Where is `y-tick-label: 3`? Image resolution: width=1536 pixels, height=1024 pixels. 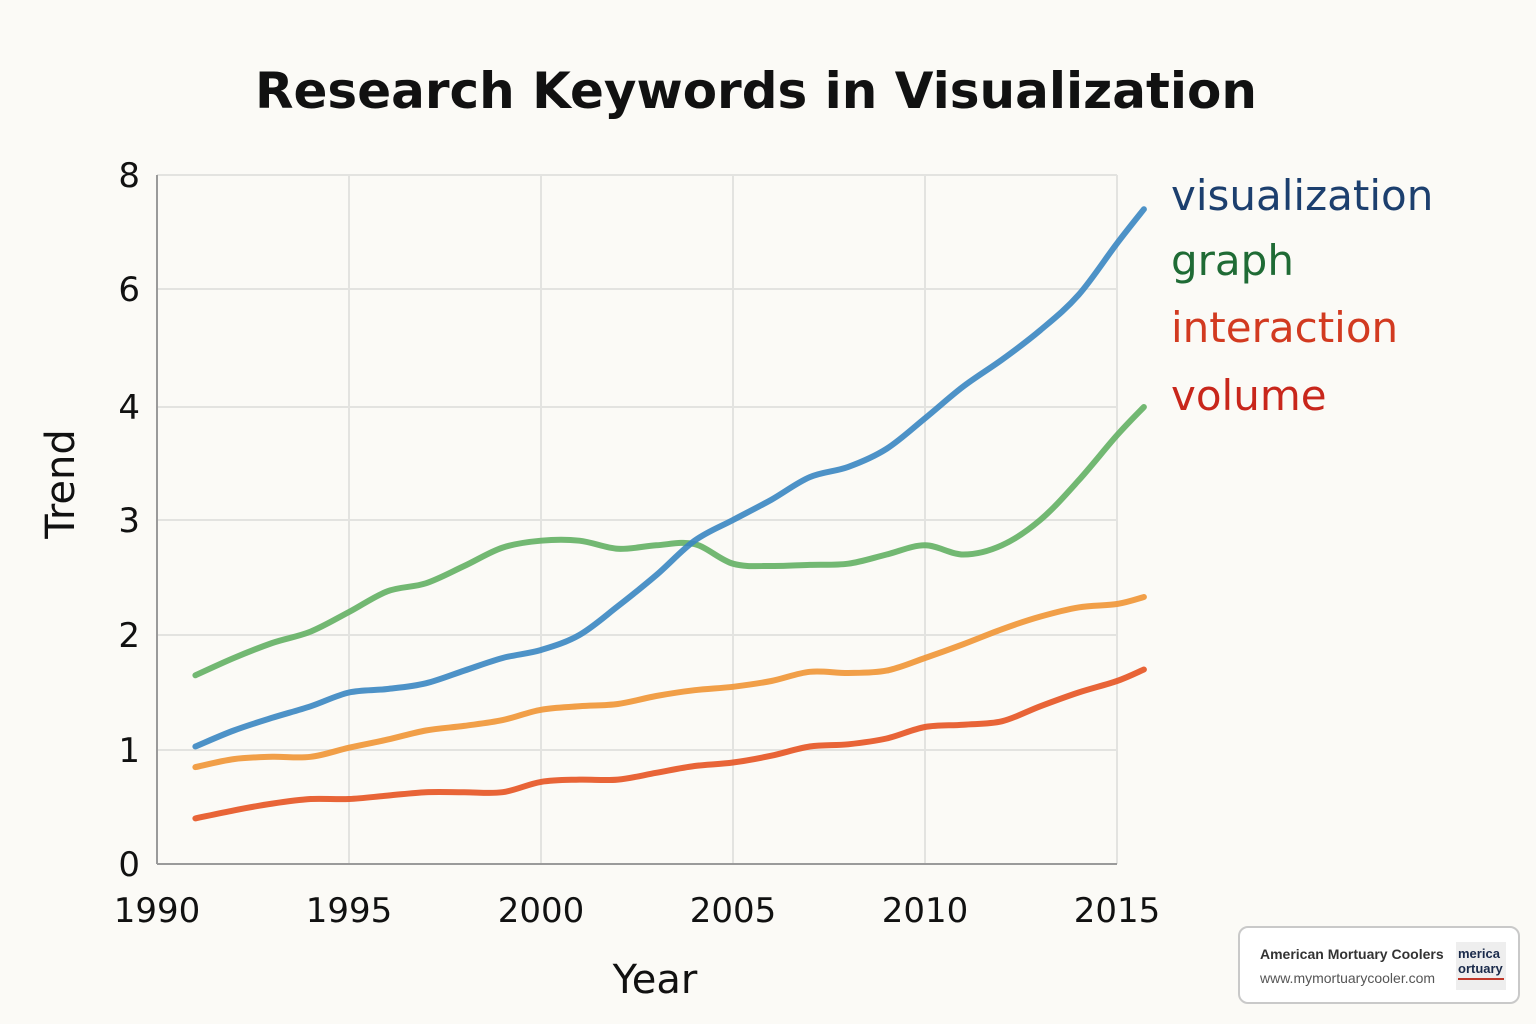
y-tick-label: 3 is located at coordinates (129, 521).